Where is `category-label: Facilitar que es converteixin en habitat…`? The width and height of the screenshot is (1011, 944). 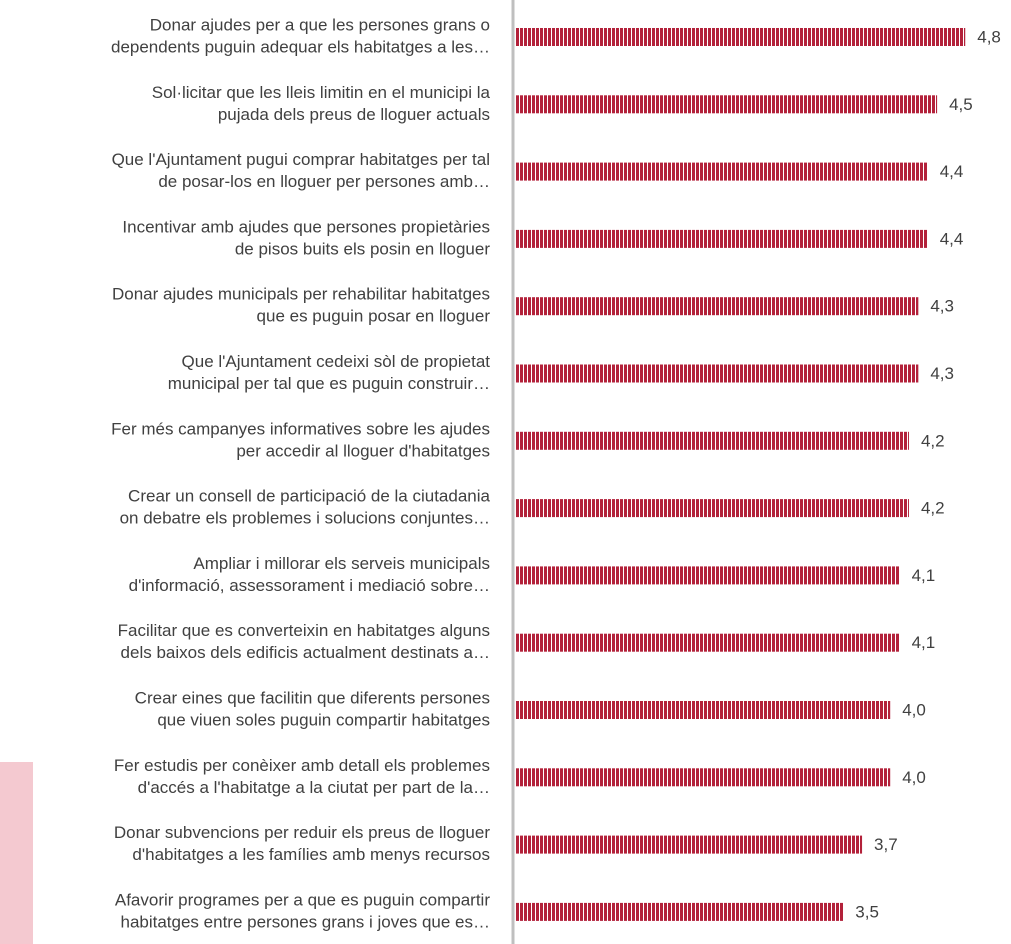 category-label: Facilitar que es converteixin en habitat… is located at coordinates (304, 630).